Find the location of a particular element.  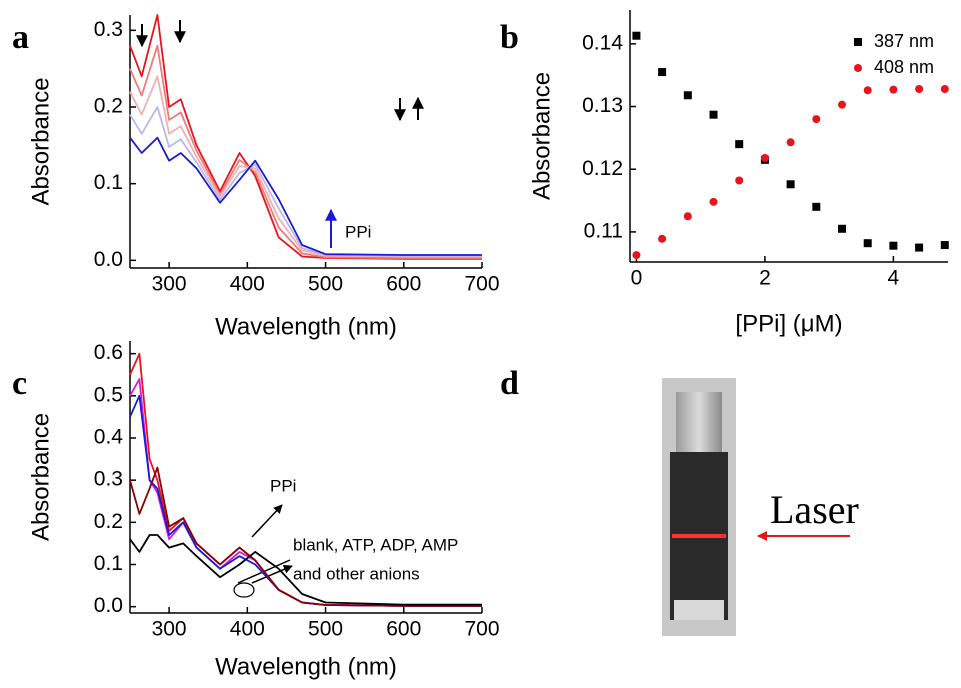

y-tick-label: 0.6 is located at coordinates (108, 352).